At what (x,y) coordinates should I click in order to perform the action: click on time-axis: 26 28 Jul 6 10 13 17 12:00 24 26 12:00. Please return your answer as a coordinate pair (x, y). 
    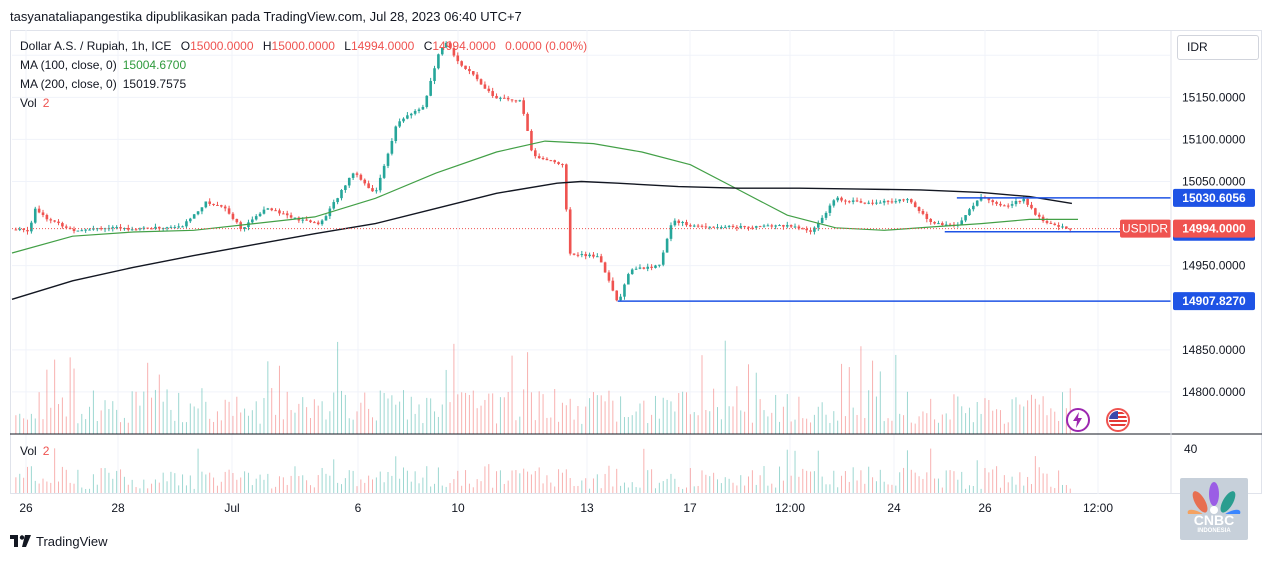
    Looking at the image, I should click on (566, 508).